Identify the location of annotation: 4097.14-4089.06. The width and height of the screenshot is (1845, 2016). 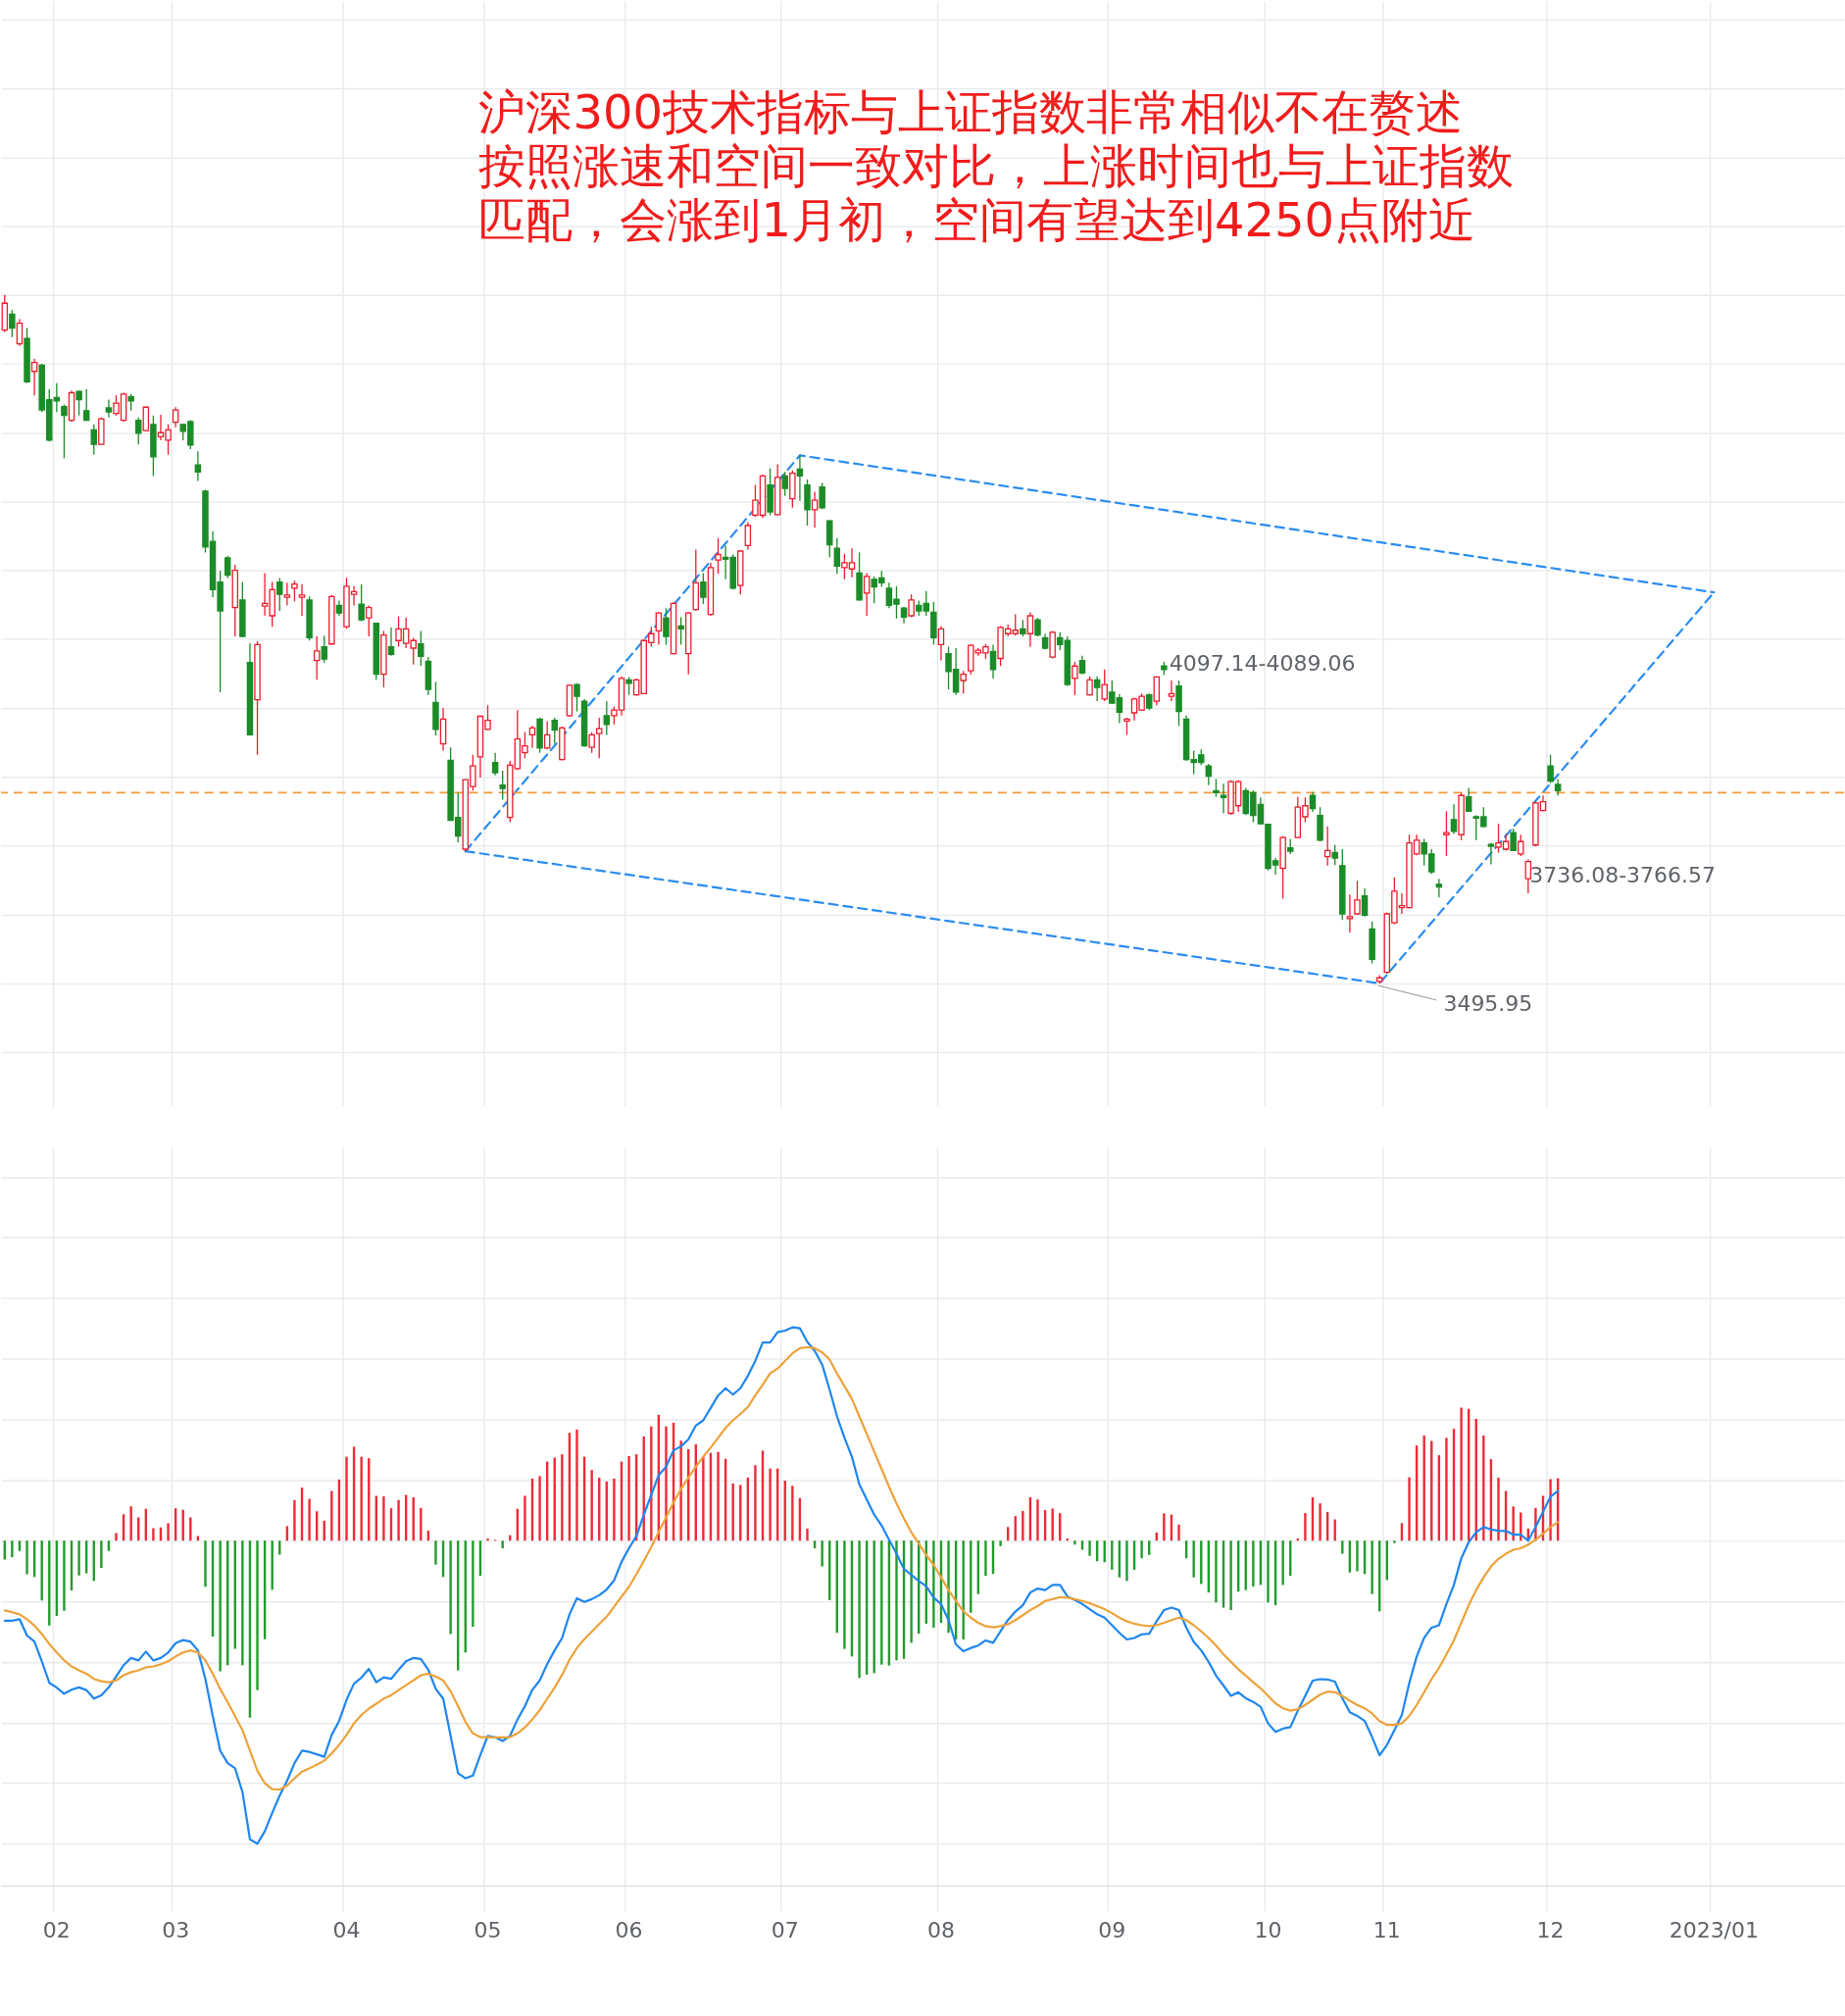
(1262, 664).